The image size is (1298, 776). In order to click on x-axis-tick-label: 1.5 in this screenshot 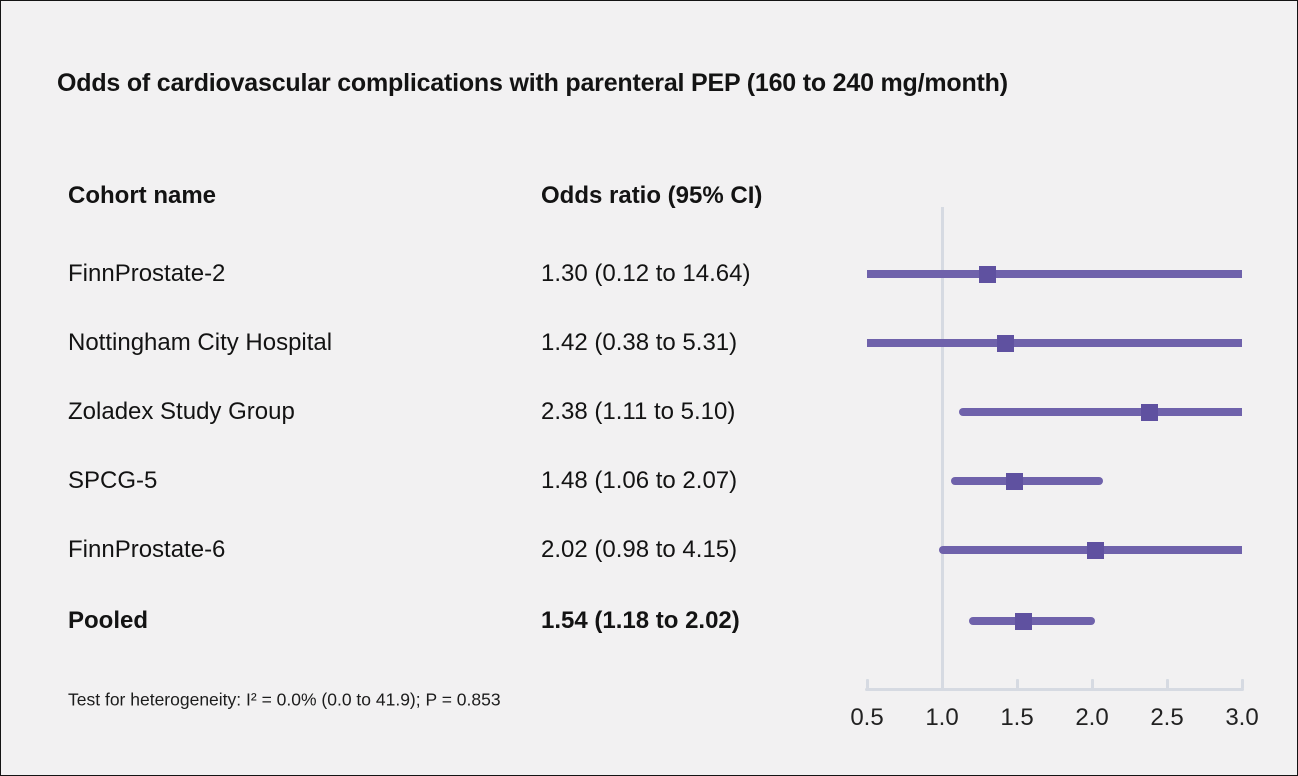, I will do `click(1017, 717)`.